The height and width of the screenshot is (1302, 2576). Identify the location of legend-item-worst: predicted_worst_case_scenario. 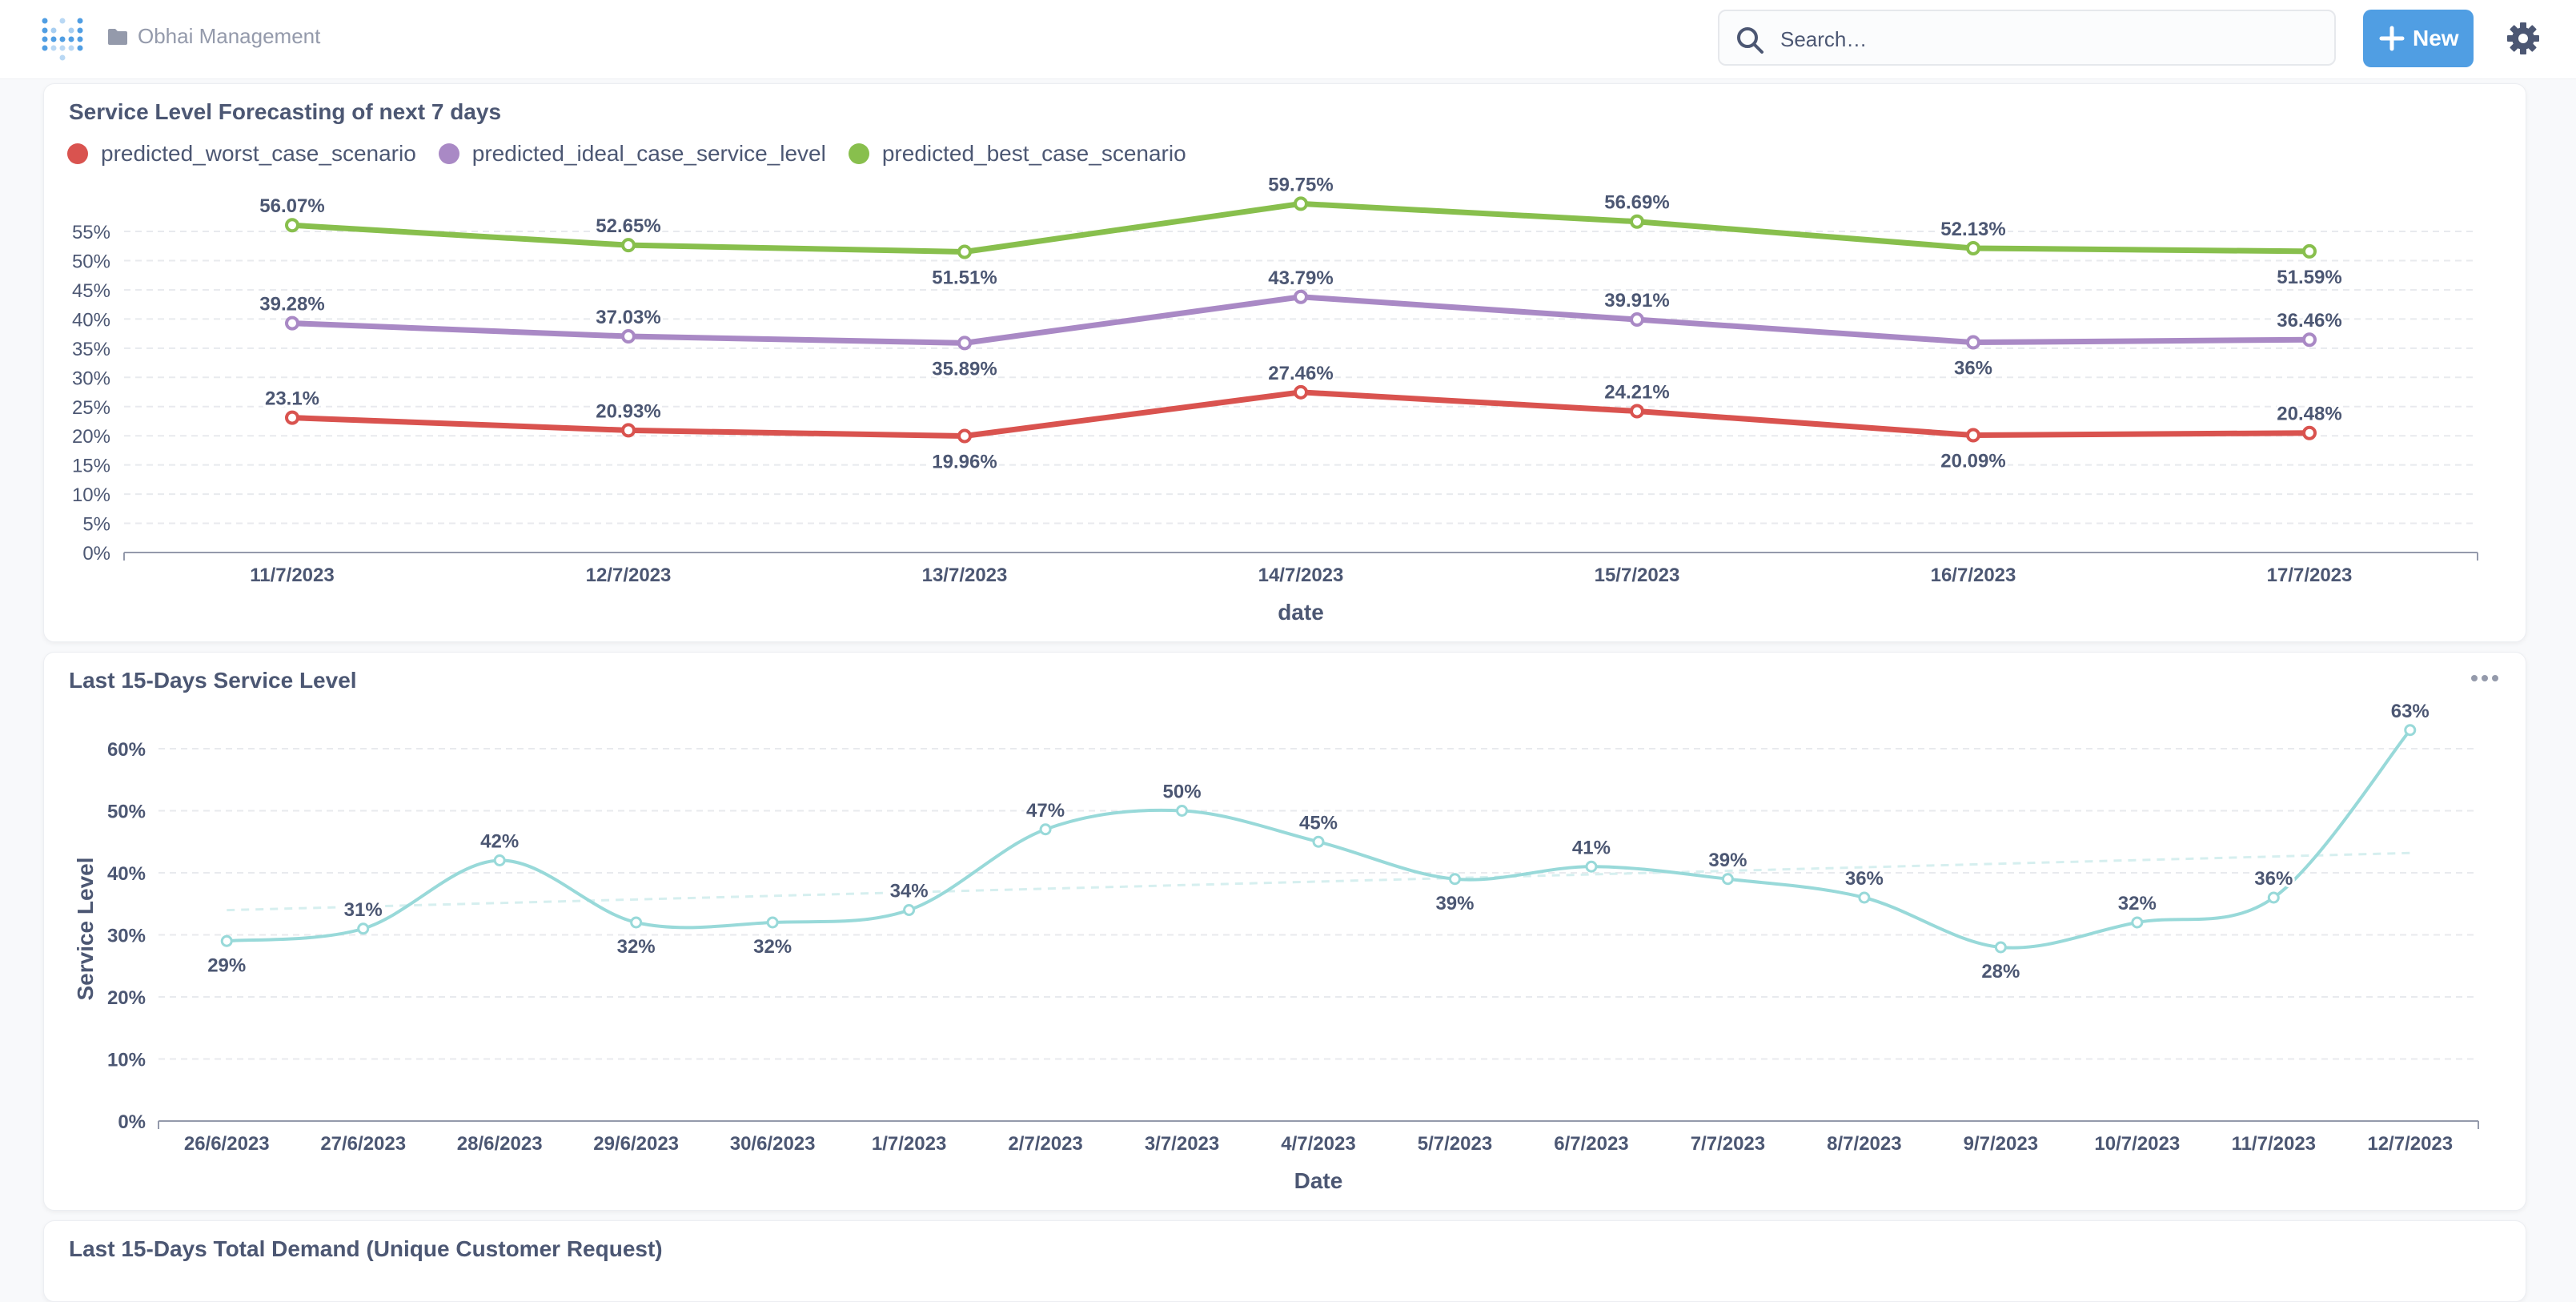
(241, 154).